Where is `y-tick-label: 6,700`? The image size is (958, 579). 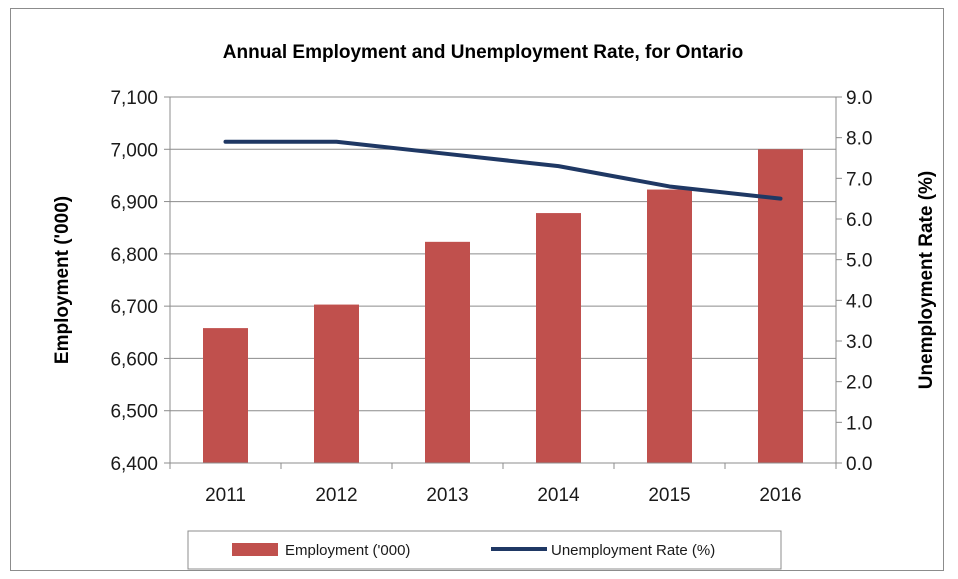 y-tick-label: 6,700 is located at coordinates (134, 307).